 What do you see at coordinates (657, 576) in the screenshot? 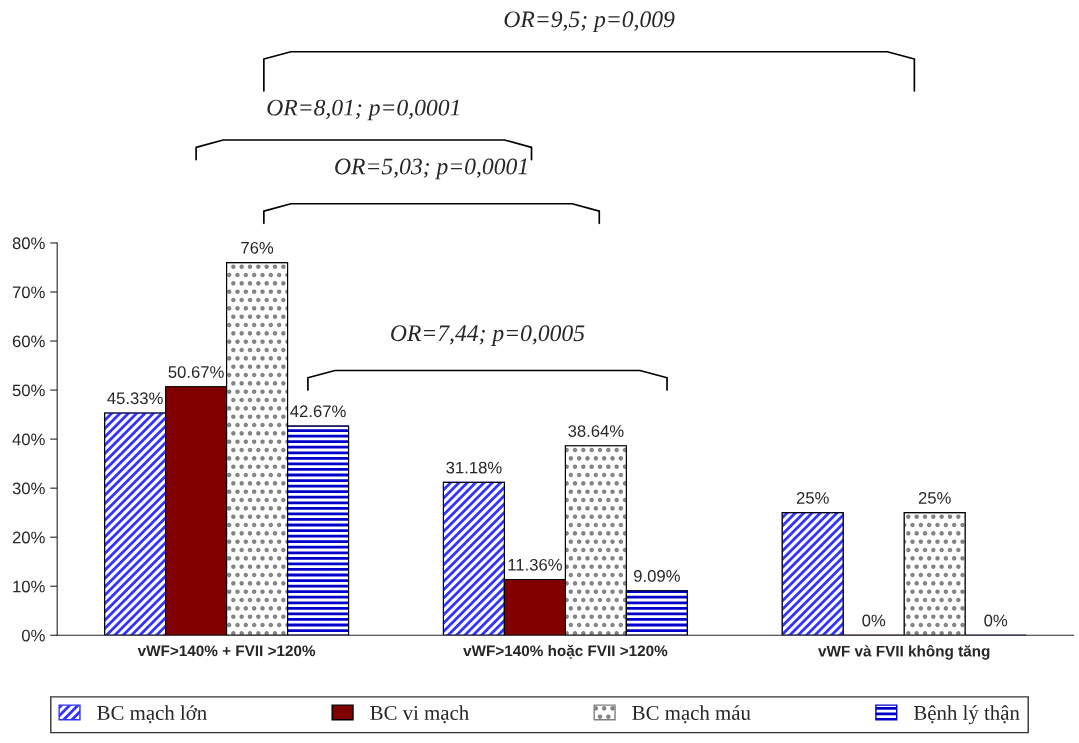
I see `data-label: 9.09%` at bounding box center [657, 576].